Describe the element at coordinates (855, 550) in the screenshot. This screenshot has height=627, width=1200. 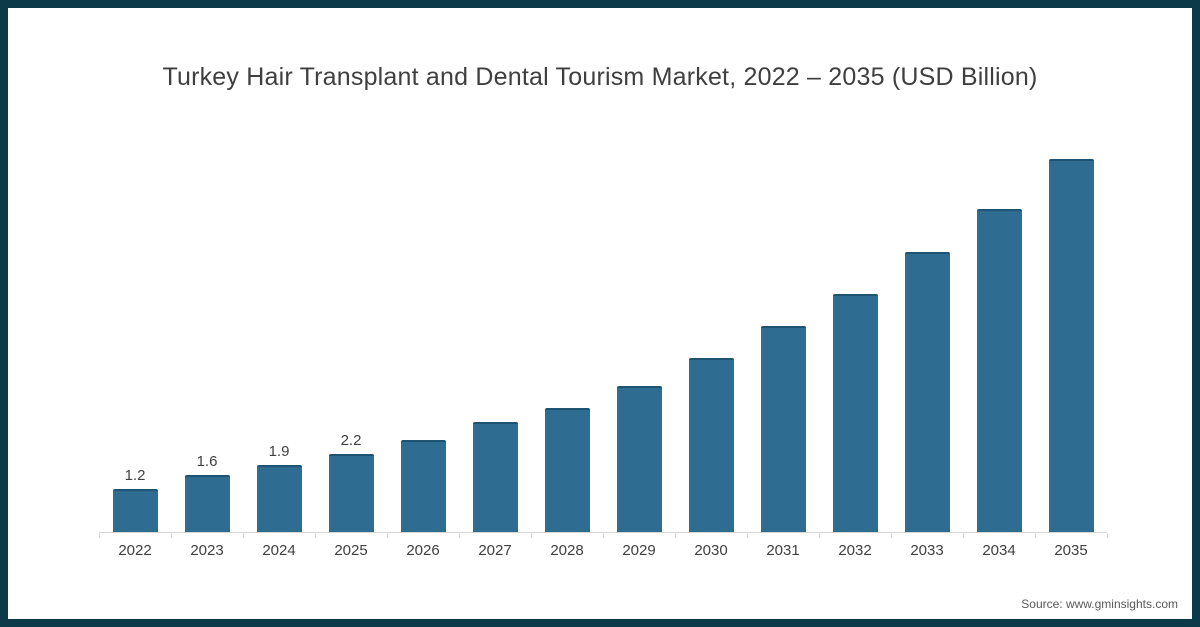
I see `x-label-2032: 2032` at that location.